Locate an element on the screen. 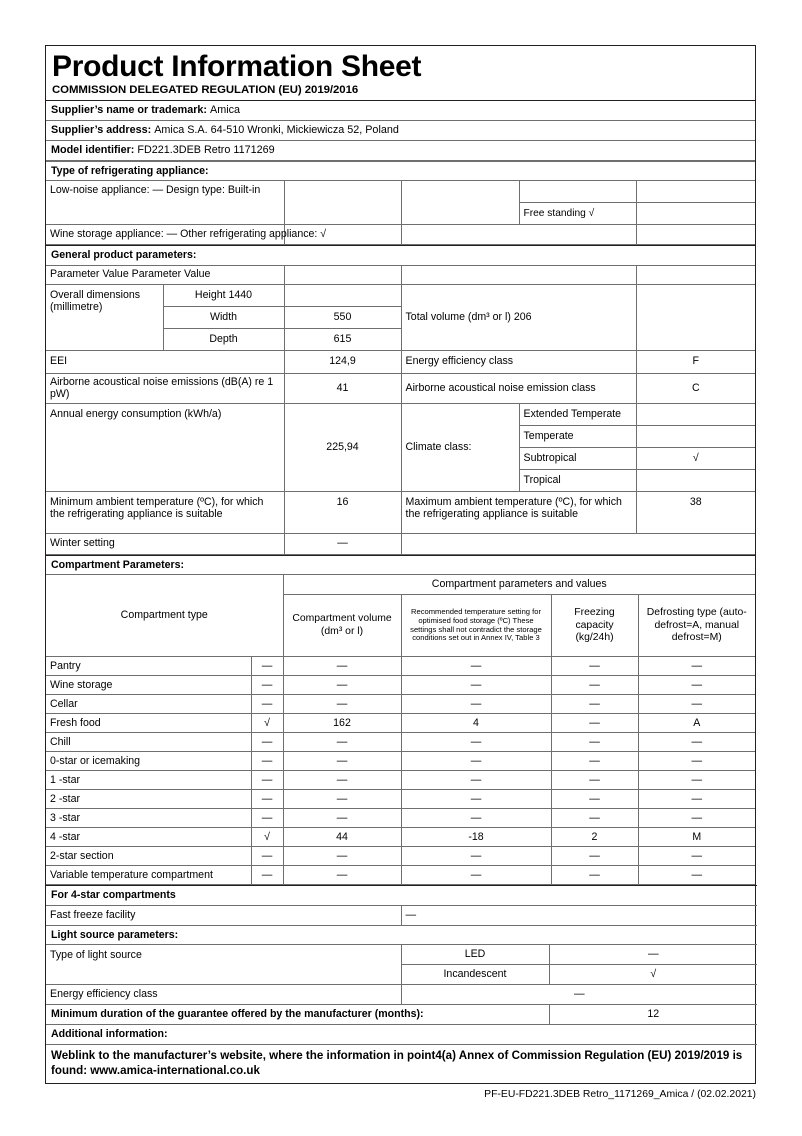 This screenshot has width=802, height=1136. compartment-volume-3: 162 is located at coordinates (342, 723).